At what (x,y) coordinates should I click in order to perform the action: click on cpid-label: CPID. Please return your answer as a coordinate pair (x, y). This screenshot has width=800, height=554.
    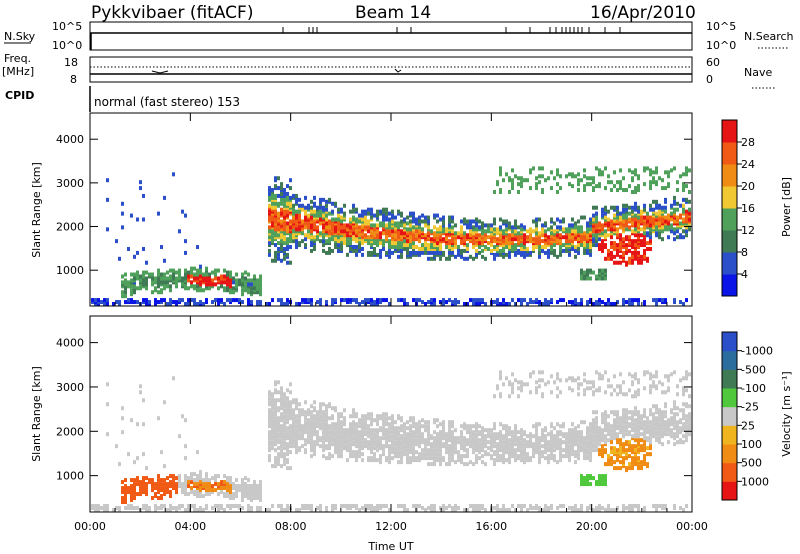
    Looking at the image, I should click on (19, 95).